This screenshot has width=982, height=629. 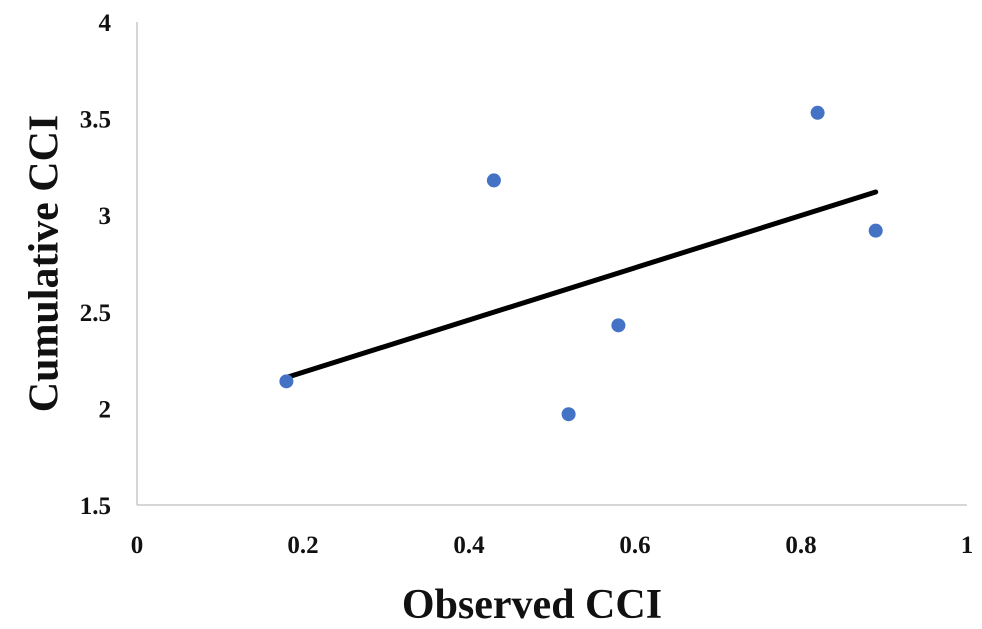 I want to click on x-tick-label: 1, so click(x=967, y=545).